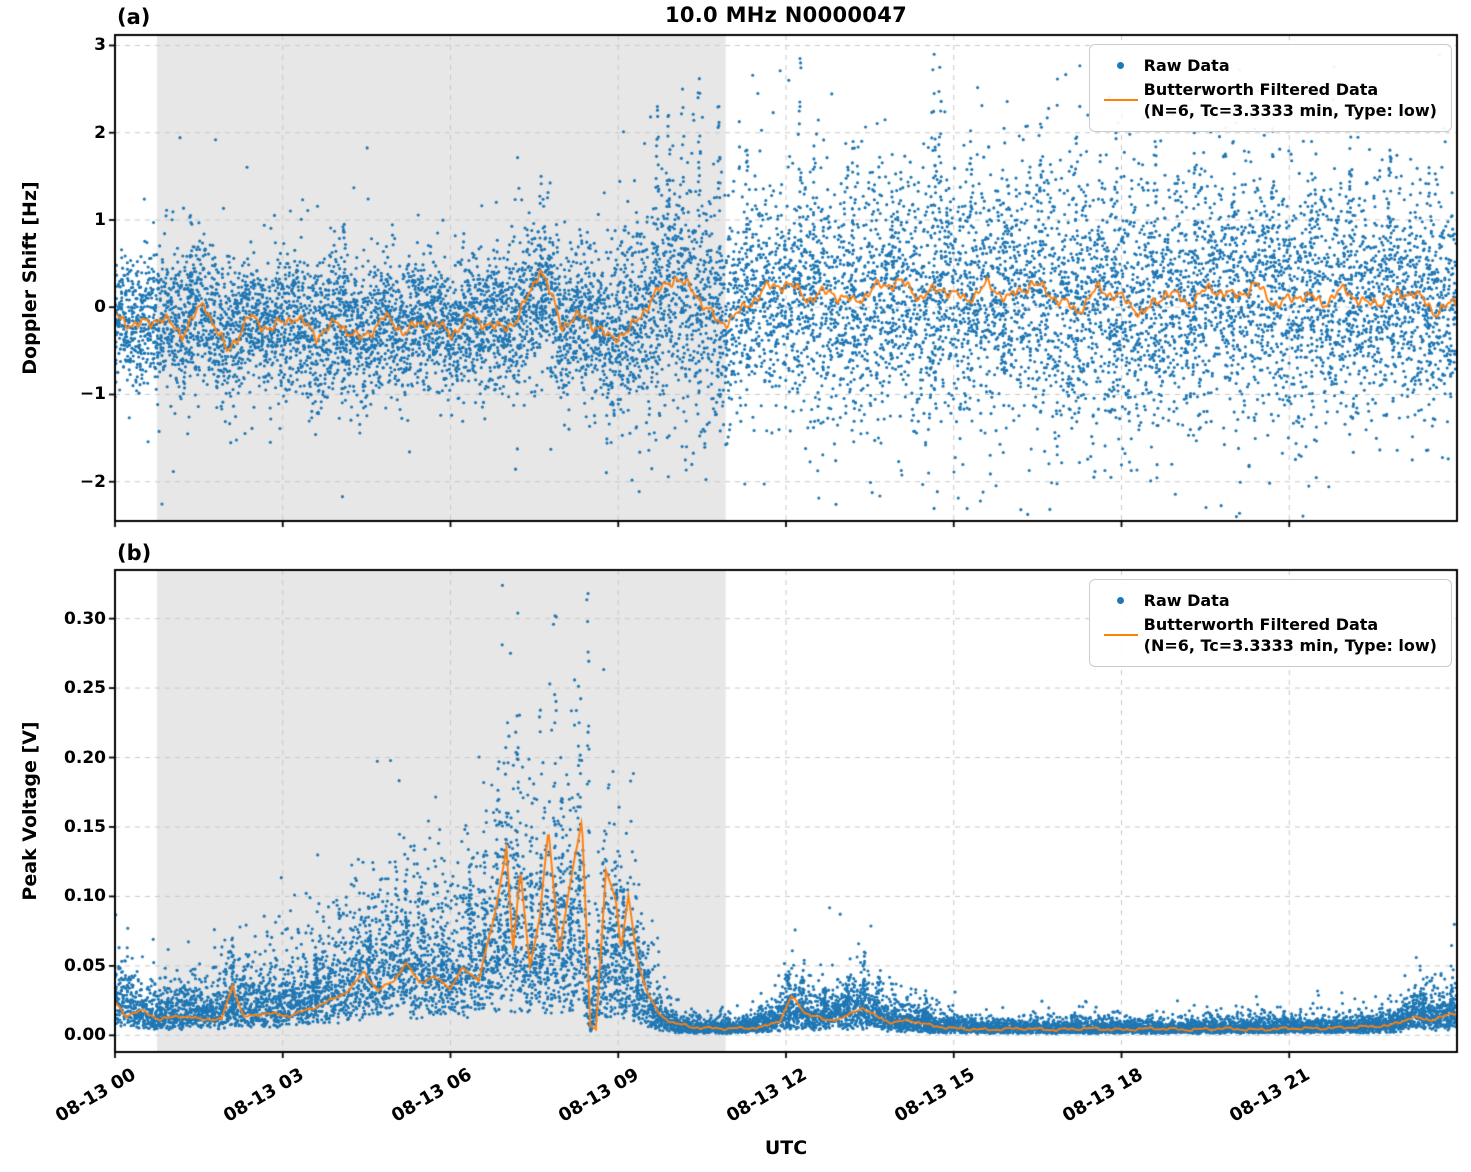 This screenshot has height=1172, width=1471. What do you see at coordinates (100, 45) in the screenshot?
I see `y-tick-label: 3` at bounding box center [100, 45].